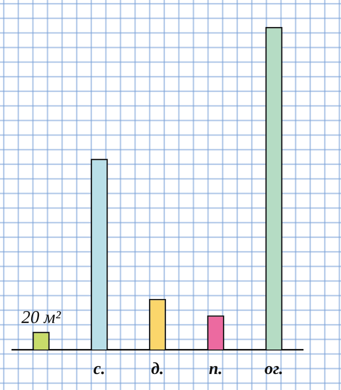 The width and height of the screenshot is (341, 390). What do you see at coordinates (99, 368) in the screenshot?
I see `x-tick-label: с.` at bounding box center [99, 368].